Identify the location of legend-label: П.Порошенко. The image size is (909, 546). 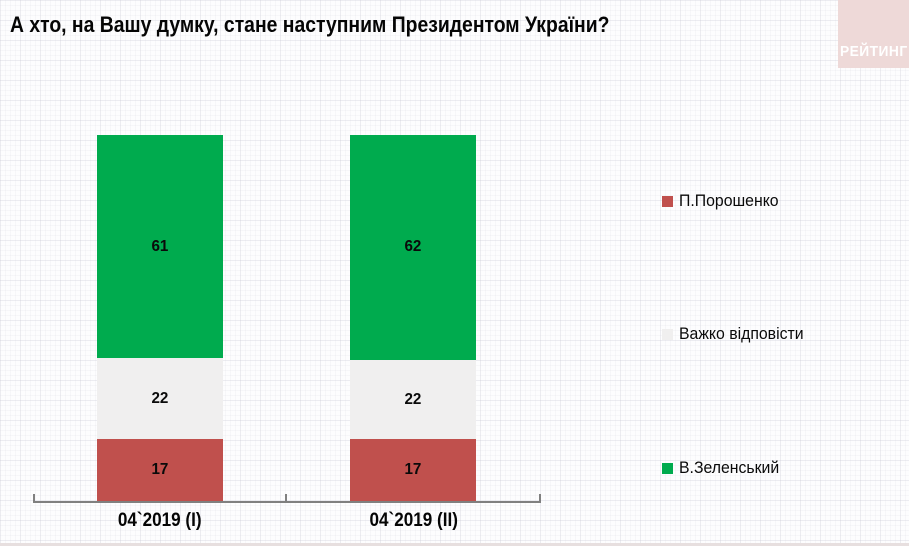
(729, 200).